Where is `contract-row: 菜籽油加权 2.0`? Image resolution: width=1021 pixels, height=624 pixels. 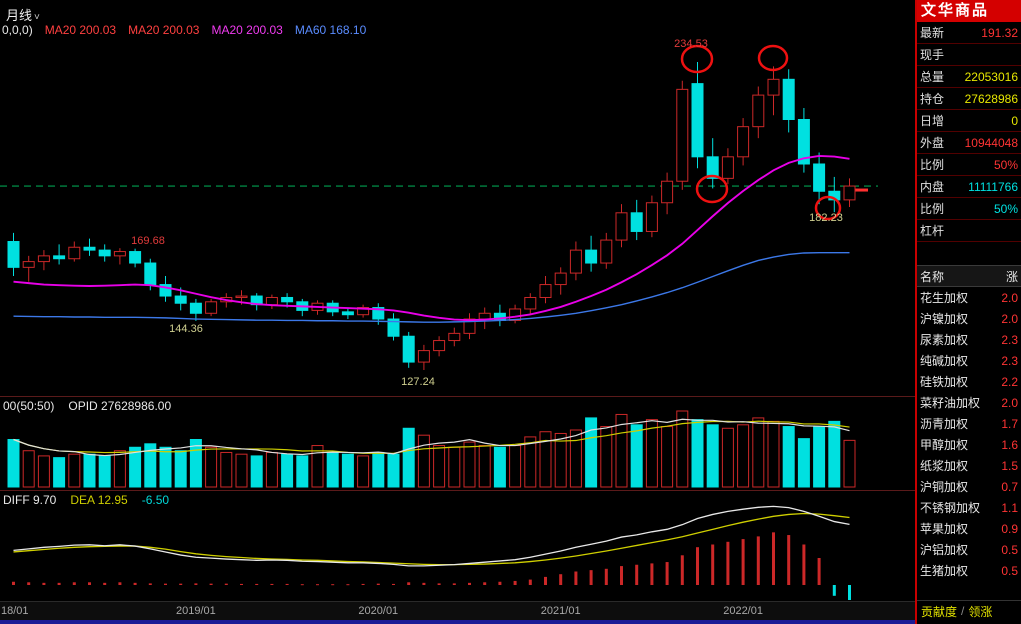 contract-row: 菜籽油加权 2.0 is located at coordinates (969, 402).